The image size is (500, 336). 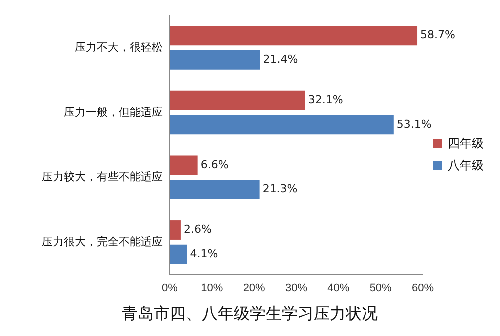 I want to click on x-tick-label: 30%, so click(x=296, y=288).